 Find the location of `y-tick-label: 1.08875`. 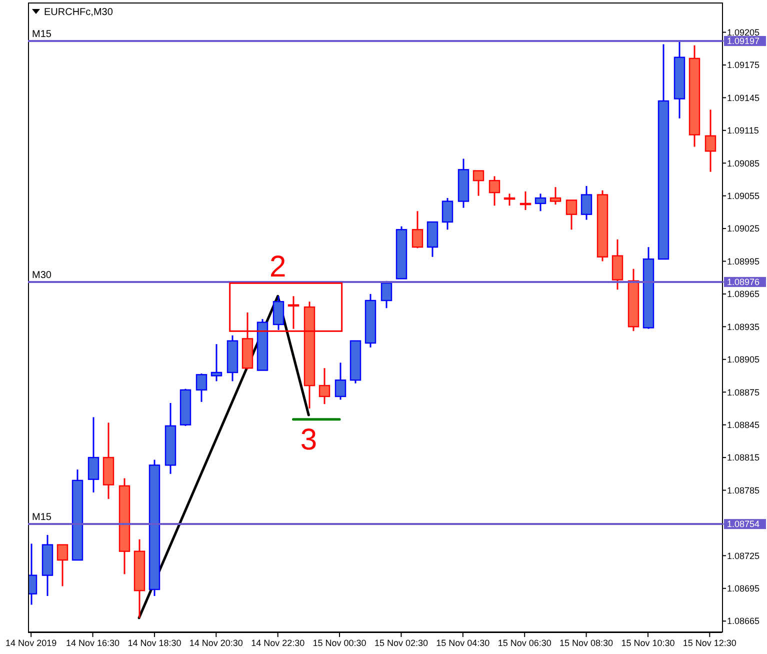

y-tick-label: 1.08875 is located at coordinates (743, 392).